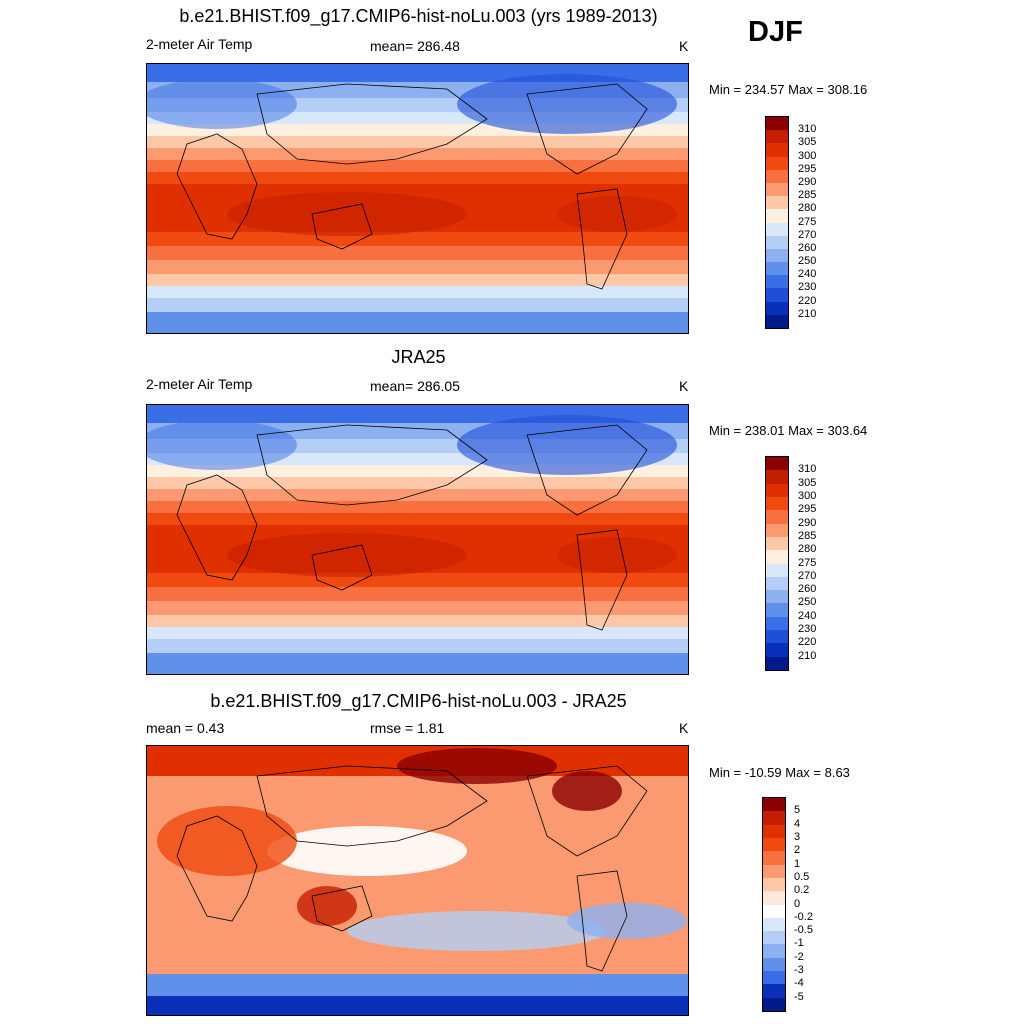  Describe the element at coordinates (807, 313) in the screenshot. I see `colorbar-tick-label: 210` at that location.